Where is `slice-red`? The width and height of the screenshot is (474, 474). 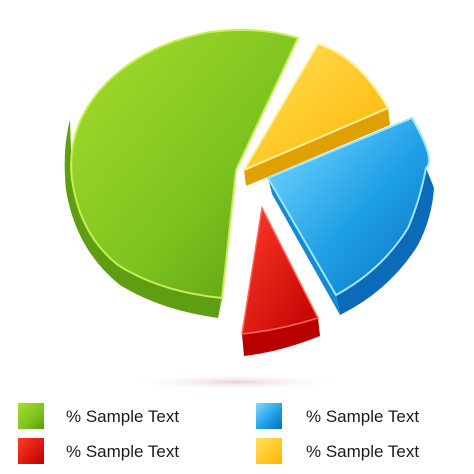
slice-red is located at coordinates (280, 270).